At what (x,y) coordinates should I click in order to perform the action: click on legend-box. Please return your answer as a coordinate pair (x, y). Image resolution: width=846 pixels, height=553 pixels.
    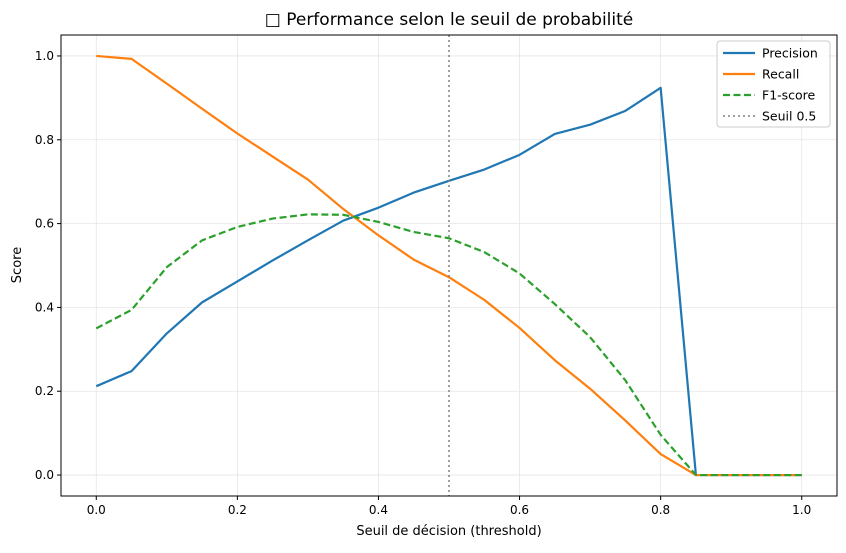
    Looking at the image, I should click on (773, 84).